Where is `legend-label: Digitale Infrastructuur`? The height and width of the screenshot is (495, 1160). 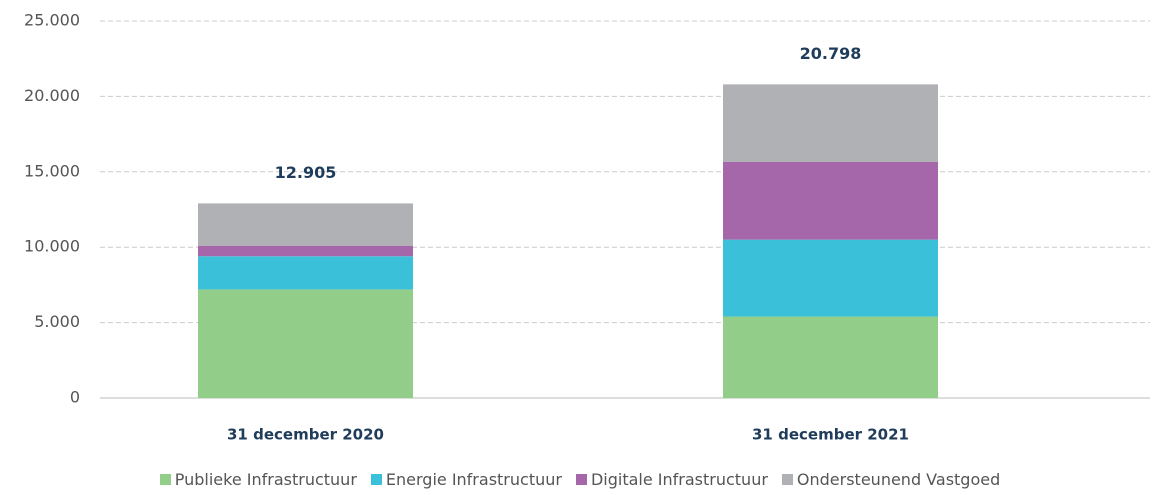
legend-label: Digitale Infrastructuur is located at coordinates (679, 479).